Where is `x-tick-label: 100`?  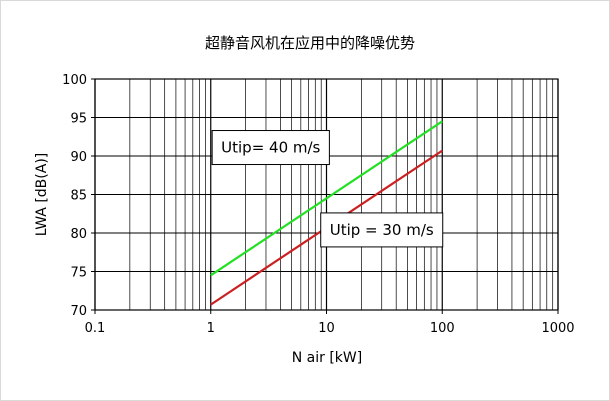
x-tick-label: 100 is located at coordinates (442, 328).